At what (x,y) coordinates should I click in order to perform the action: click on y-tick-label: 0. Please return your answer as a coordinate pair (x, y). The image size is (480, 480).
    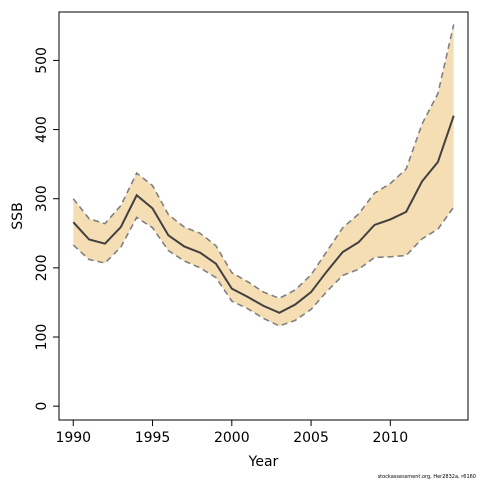
    Looking at the image, I should click on (42, 406).